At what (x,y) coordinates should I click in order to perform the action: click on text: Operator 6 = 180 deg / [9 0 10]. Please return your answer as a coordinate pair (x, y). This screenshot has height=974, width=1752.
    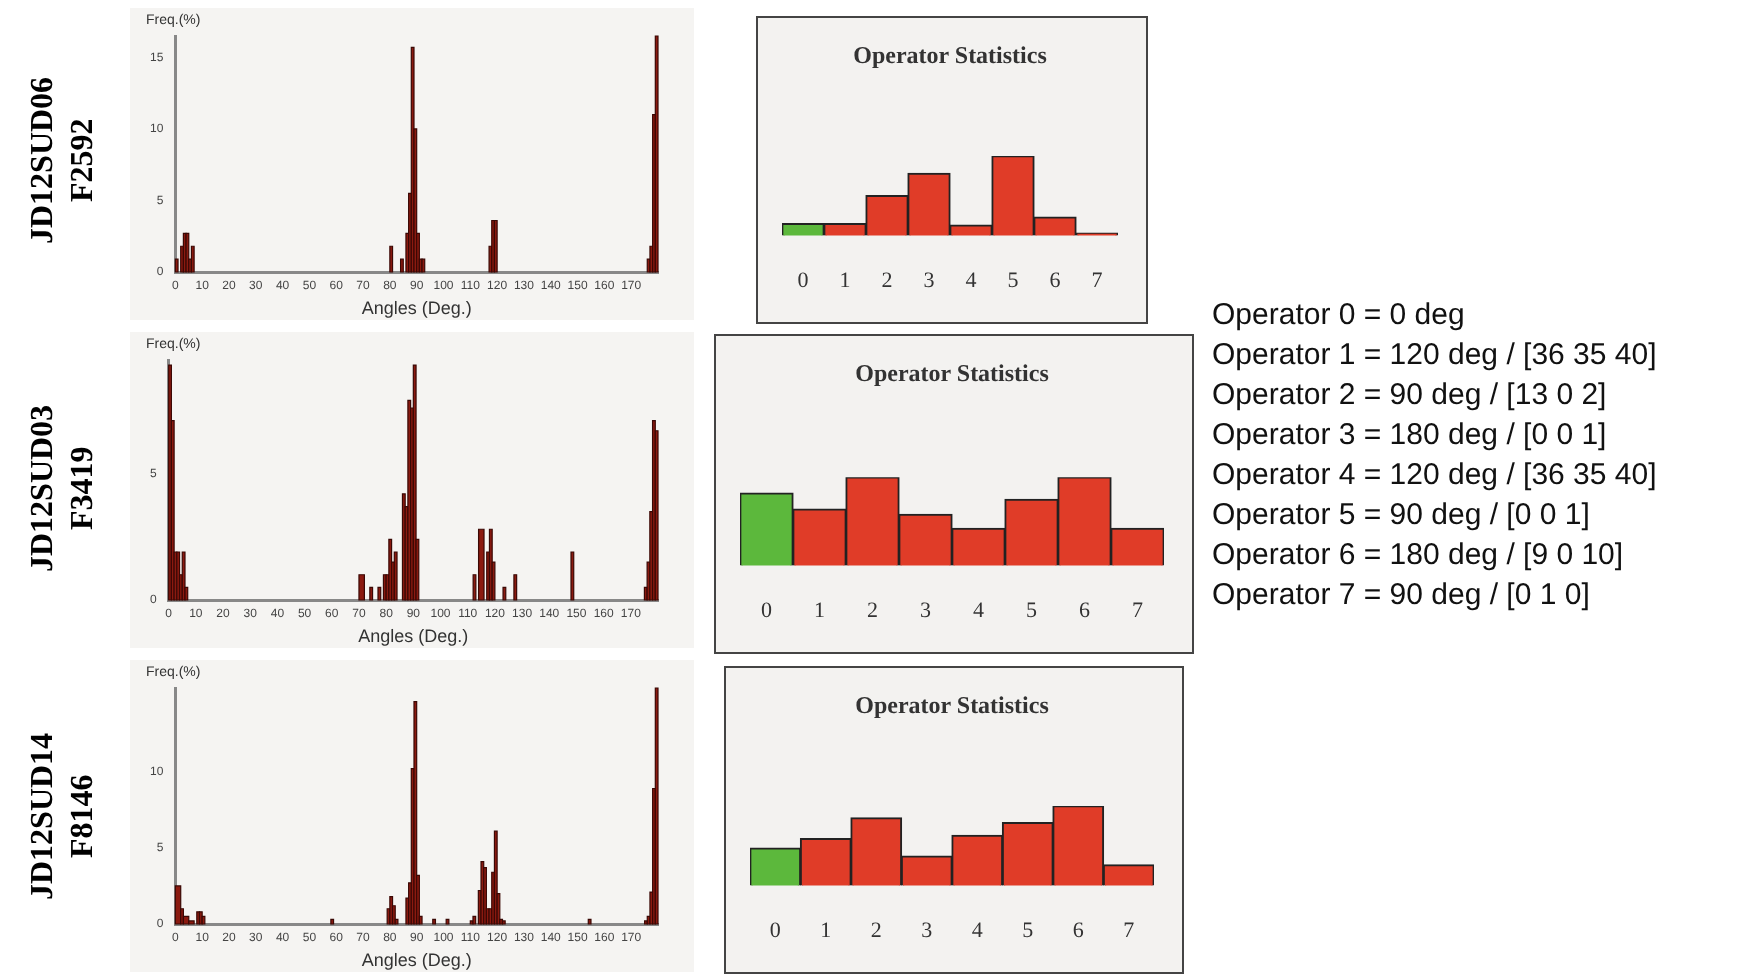
    Looking at the image, I should click on (1419, 556).